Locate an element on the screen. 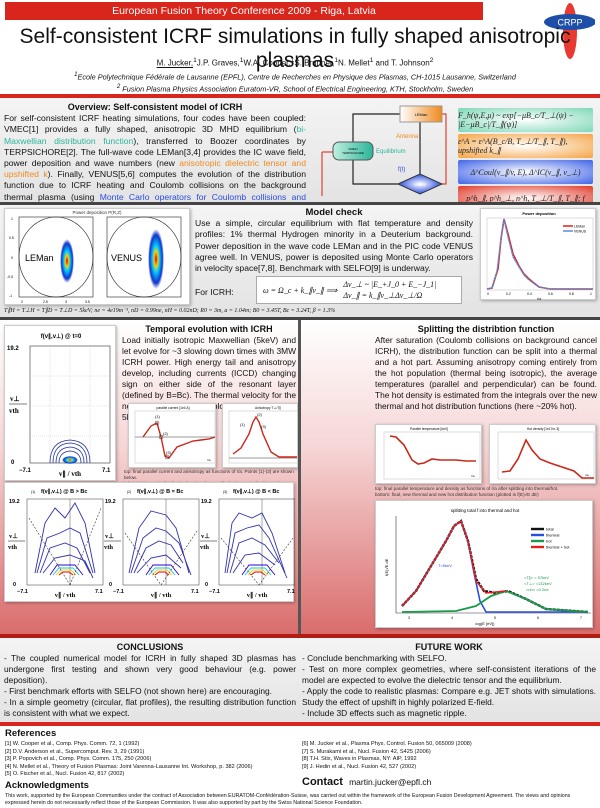 This screenshot has width=600, height=808. svg-text: log(E [eV]) is located at coordinates (486, 623).